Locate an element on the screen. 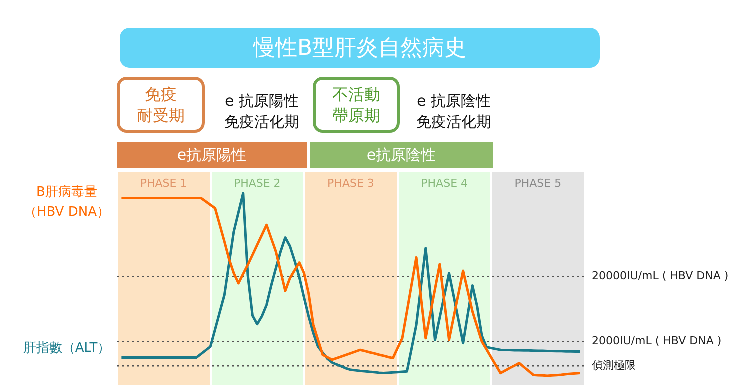 The width and height of the screenshot is (750, 392). series-label: 偵測極限 is located at coordinates (614, 365).